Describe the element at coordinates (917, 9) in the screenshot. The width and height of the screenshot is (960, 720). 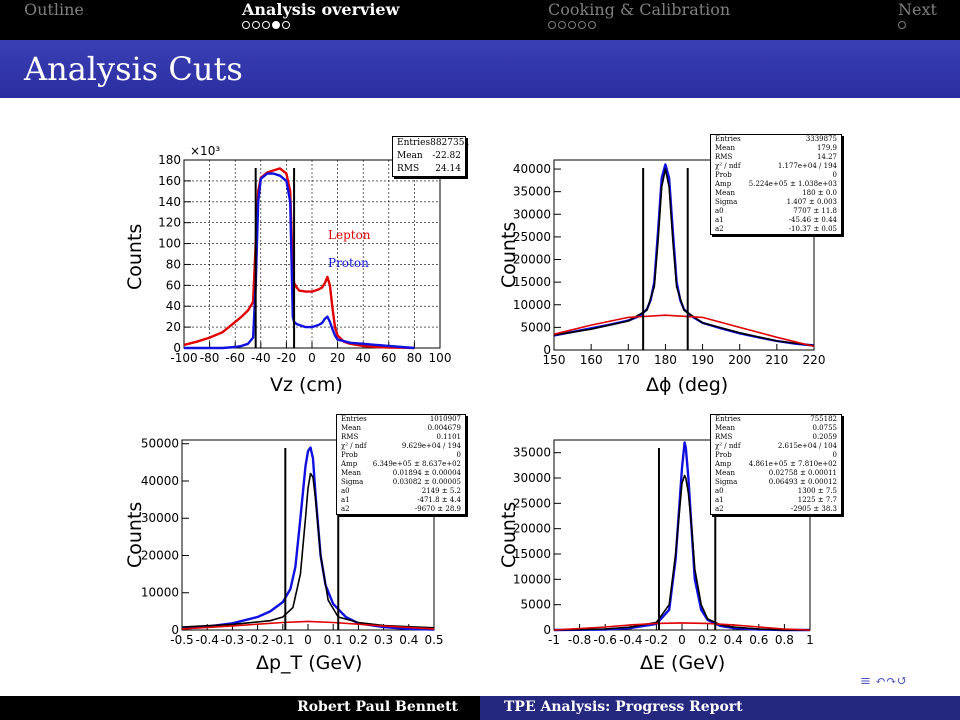
I see `nav-next-label: Next` at that location.